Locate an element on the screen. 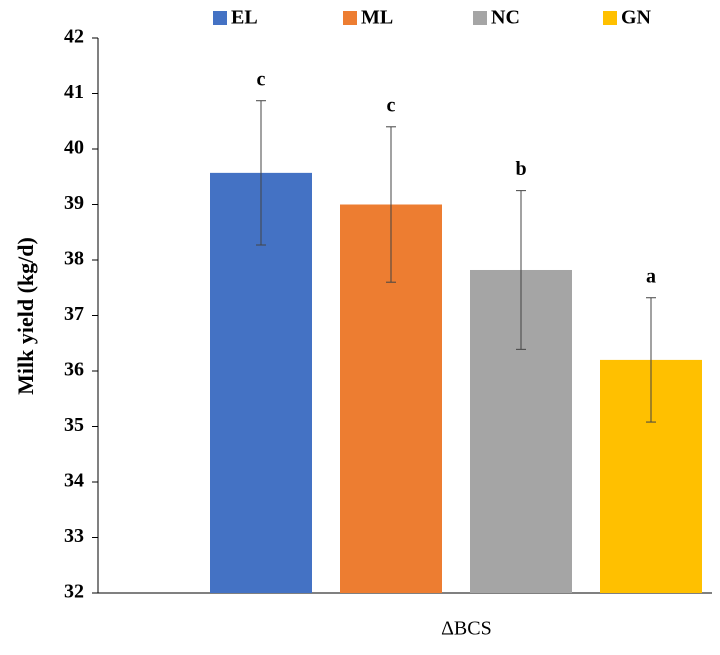 The image size is (720, 655). annotation: a is located at coordinates (651, 276).